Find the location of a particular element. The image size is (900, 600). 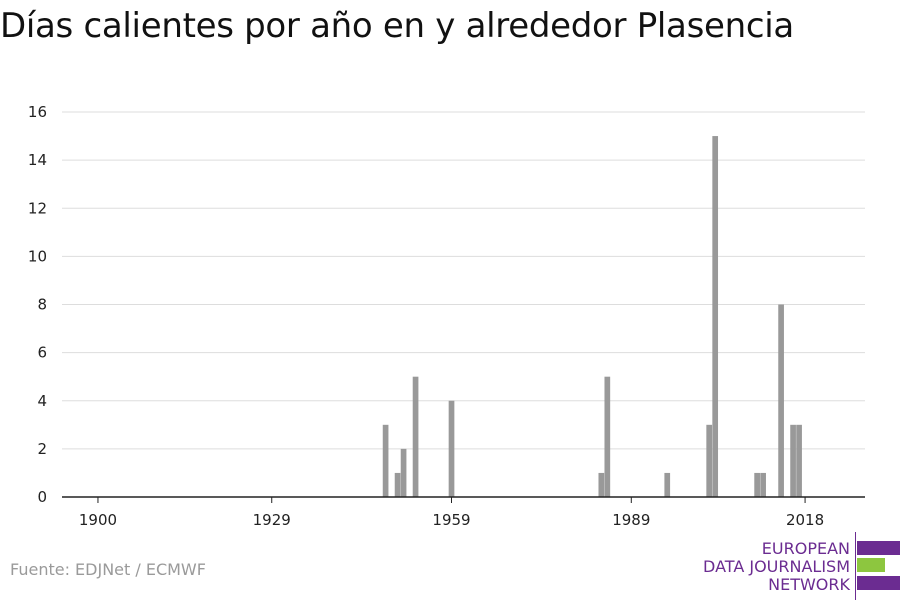

logo-bar-green is located at coordinates (871, 565).